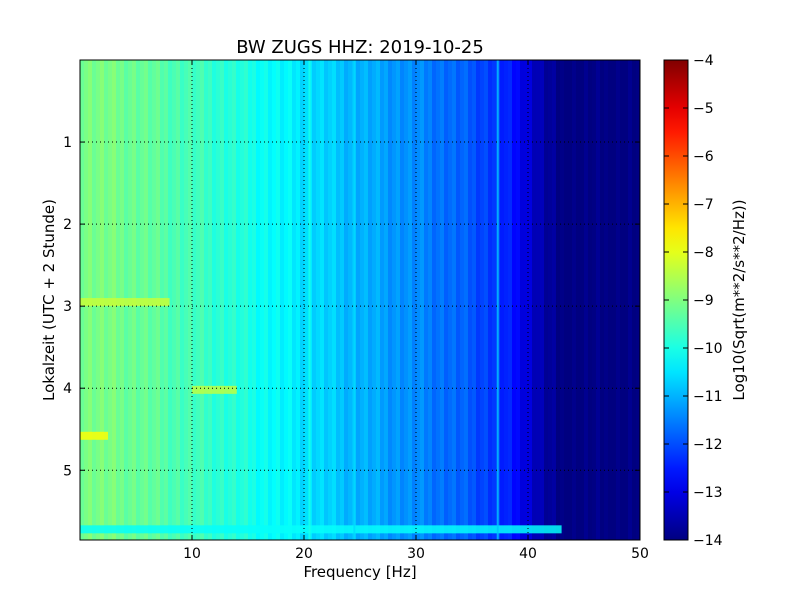 Image resolution: width=800 pixels, height=600 pixels. I want to click on colorbar-label: Log10(Sqrt(m**2/s**2/Hz)), so click(739, 299).